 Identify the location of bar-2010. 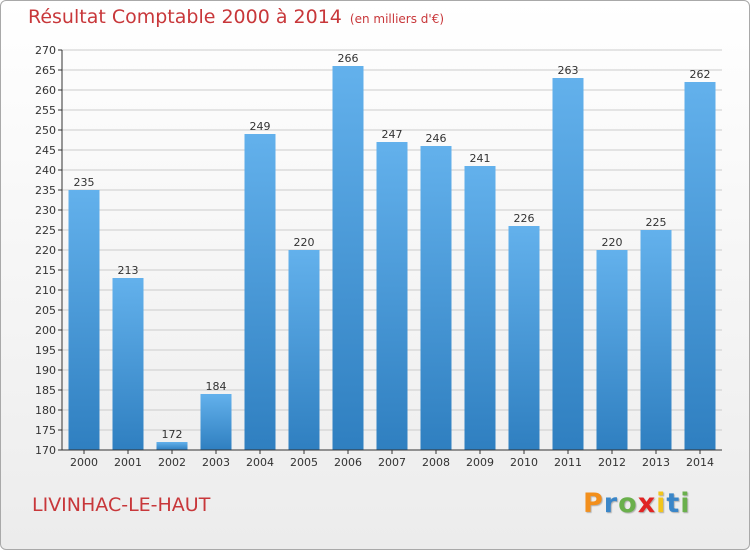
(524, 338).